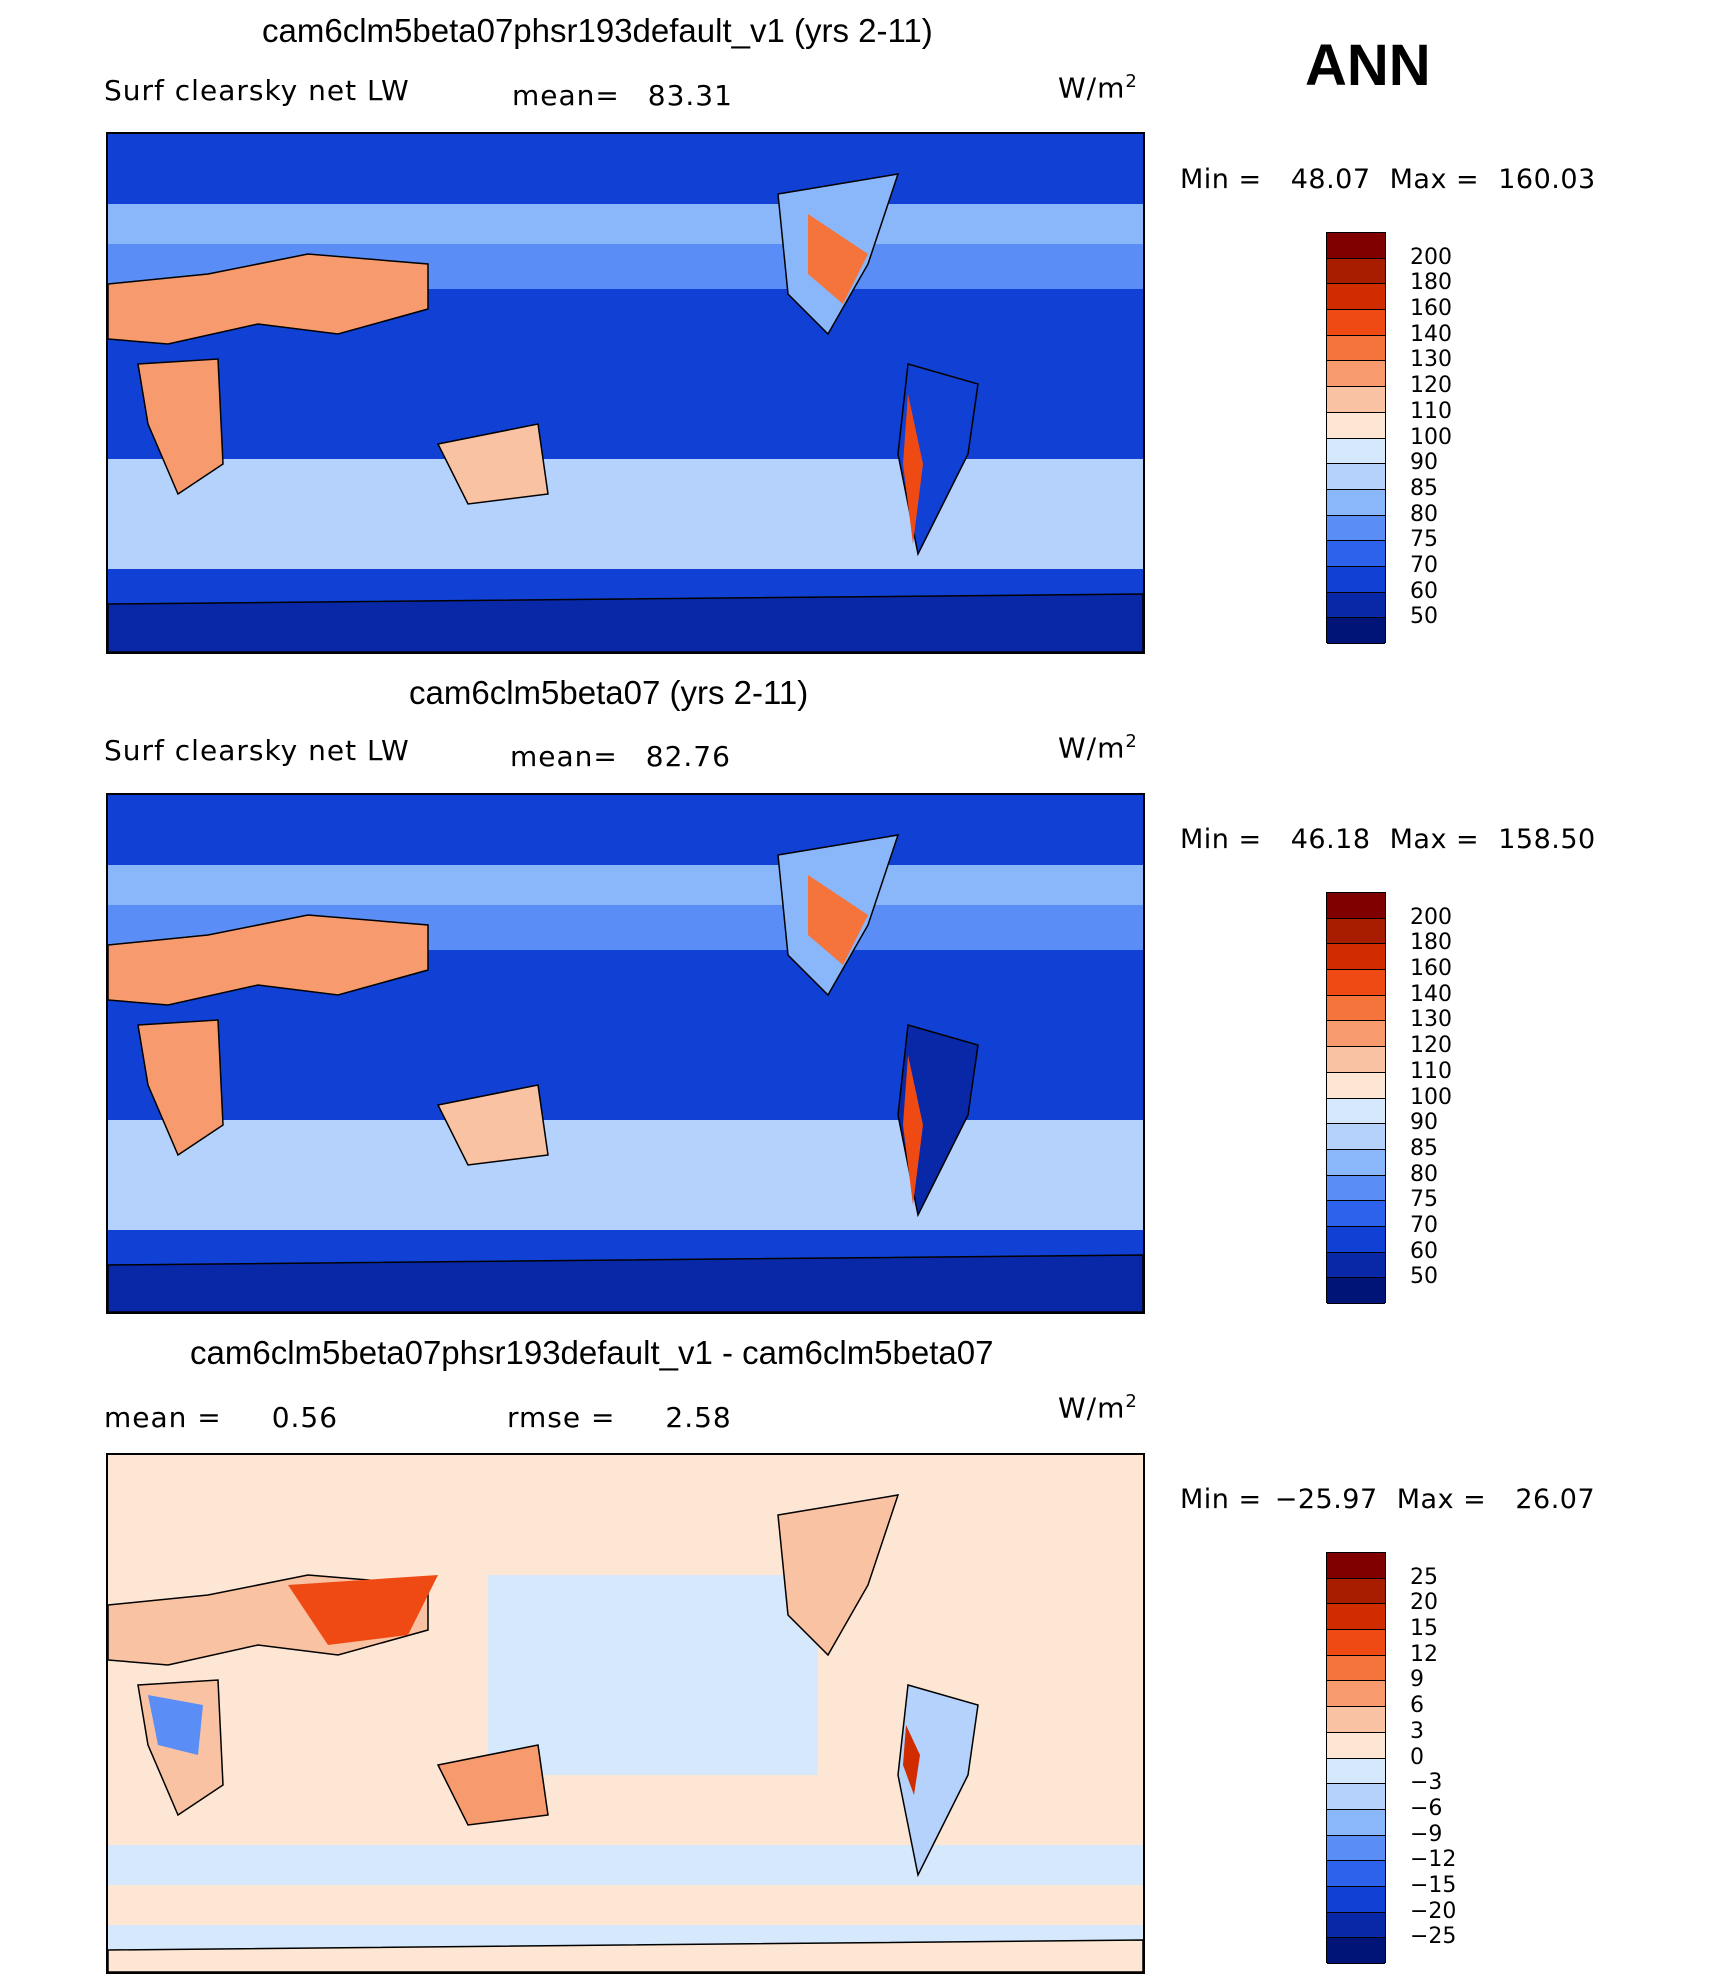 Image resolution: width=1710 pixels, height=1979 pixels. I want to click on colorbar-tick-label: 15, so click(1424, 1629).